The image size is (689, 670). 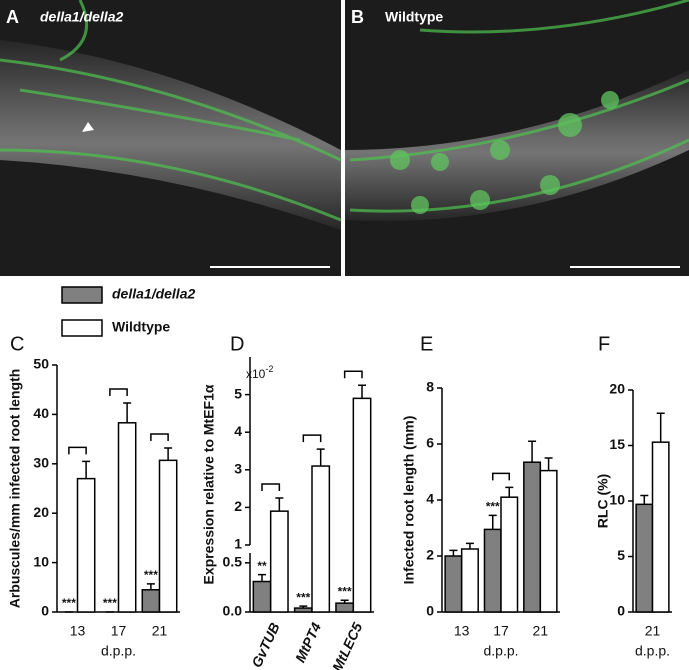 What do you see at coordinates (426, 344) in the screenshot?
I see `panel-letter: E` at bounding box center [426, 344].